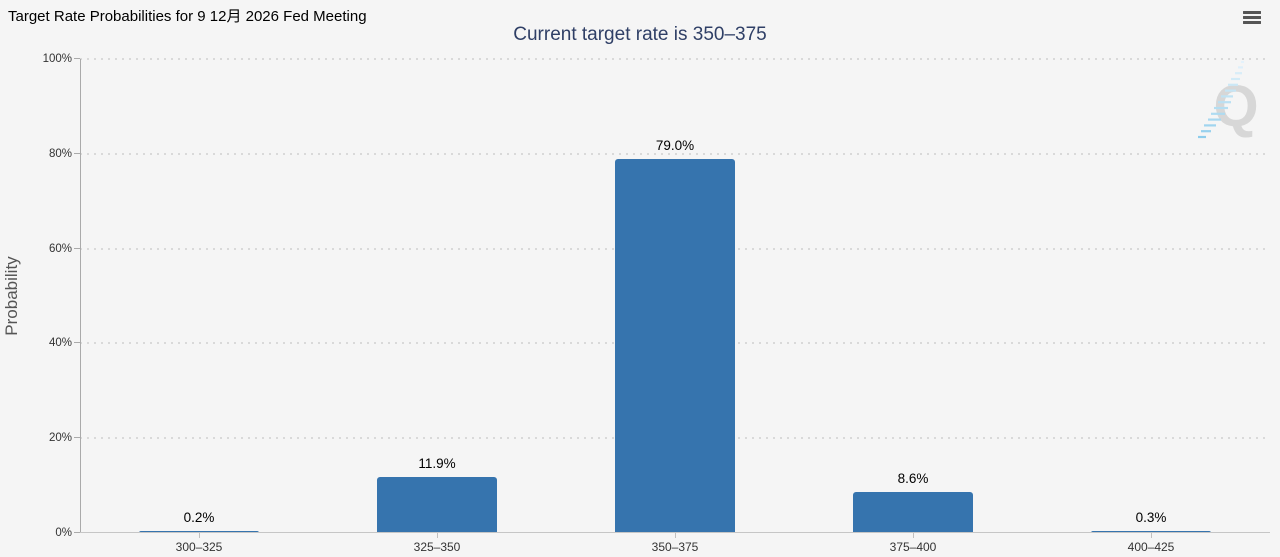 This screenshot has width=1280, height=557. Describe the element at coordinates (63, 533) in the screenshot. I see `y-axis-tick-label: 0%` at that location.